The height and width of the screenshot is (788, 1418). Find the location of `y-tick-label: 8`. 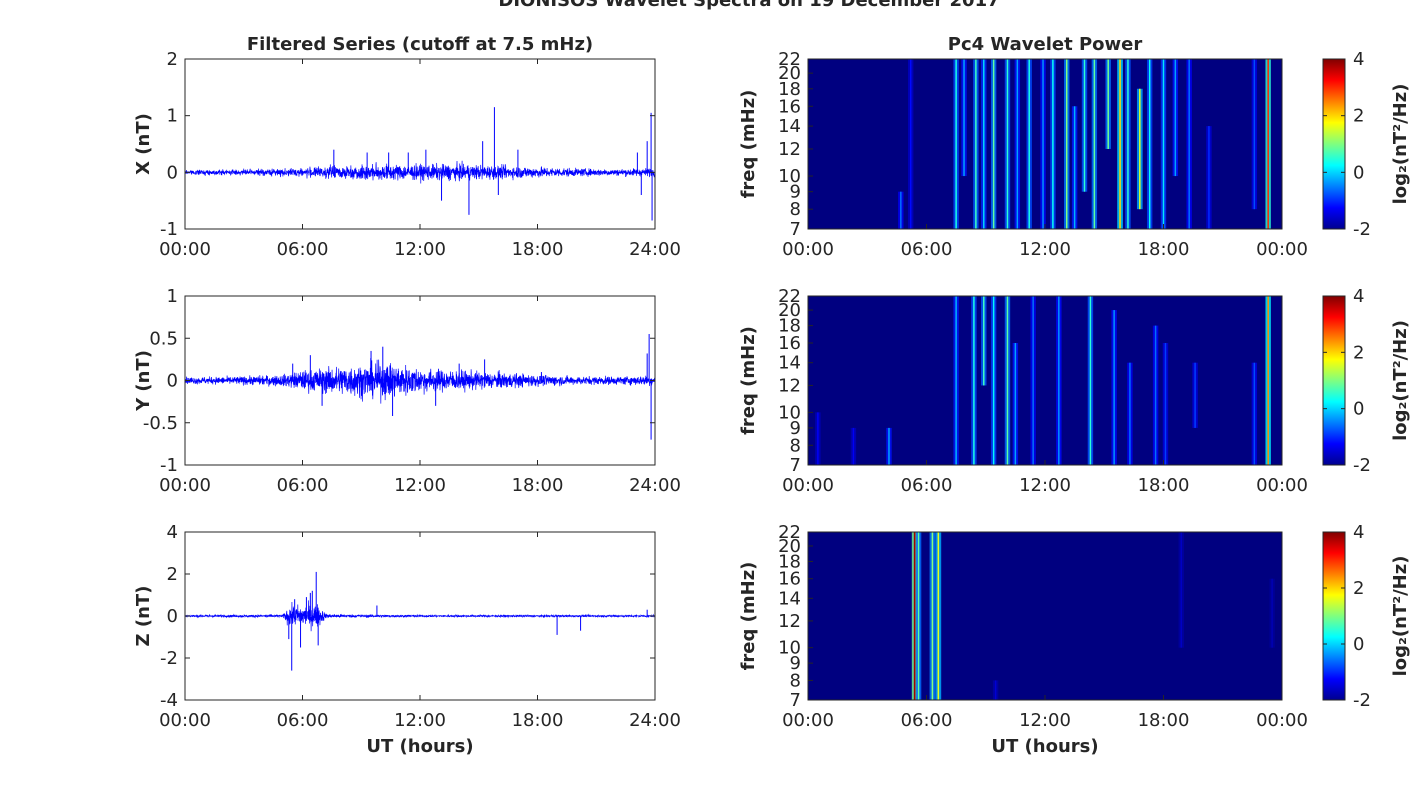

y-tick-label: 8 is located at coordinates (795, 445).